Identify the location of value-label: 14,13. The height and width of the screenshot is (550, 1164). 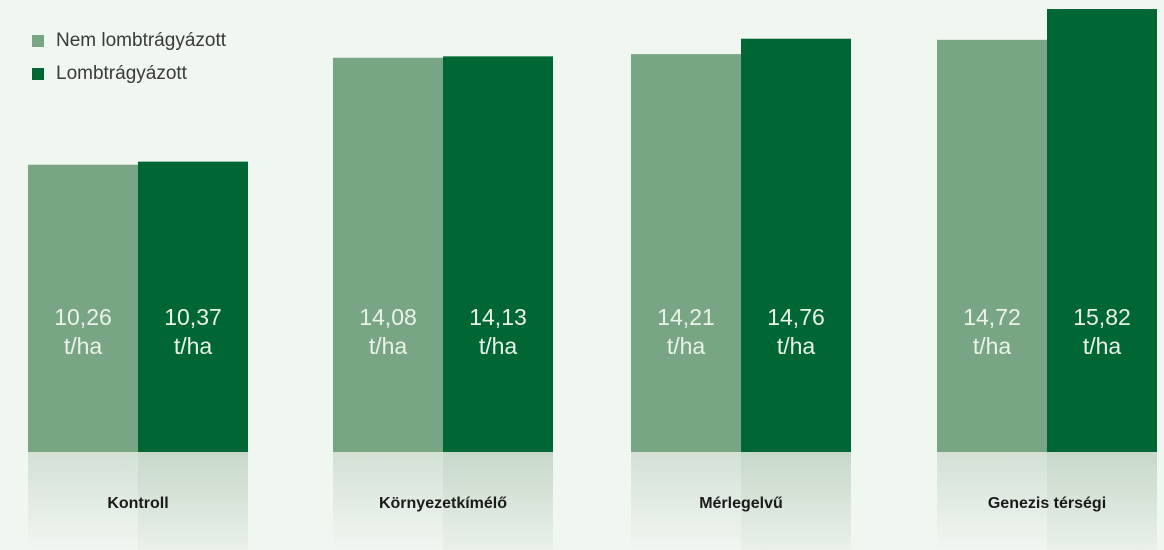
(498, 317).